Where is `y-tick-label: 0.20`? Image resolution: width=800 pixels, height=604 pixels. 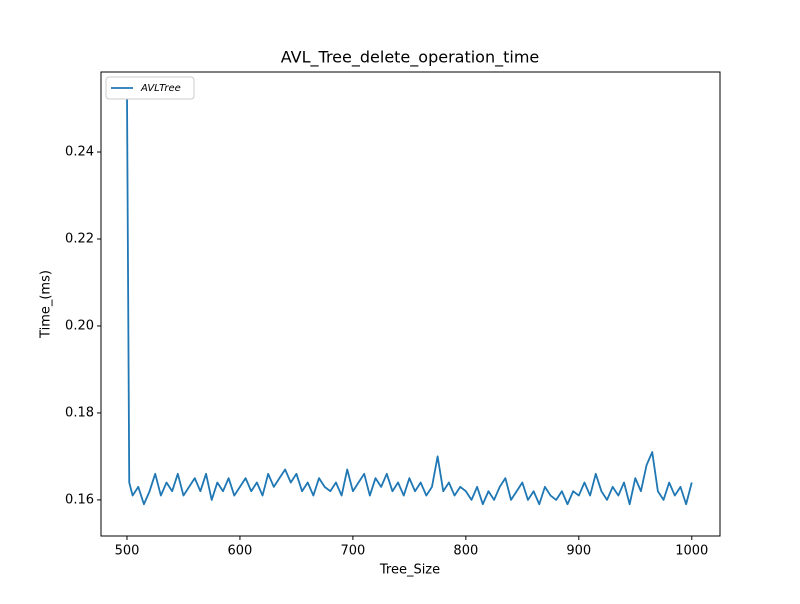
y-tick-label: 0.20 is located at coordinates (79, 325).